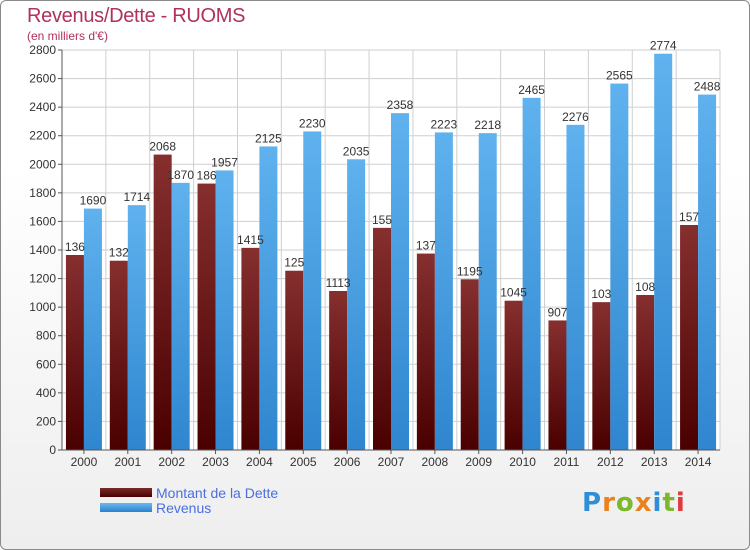  What do you see at coordinates (162, 147) in the screenshot?
I see `data-label-dette: 2068` at bounding box center [162, 147].